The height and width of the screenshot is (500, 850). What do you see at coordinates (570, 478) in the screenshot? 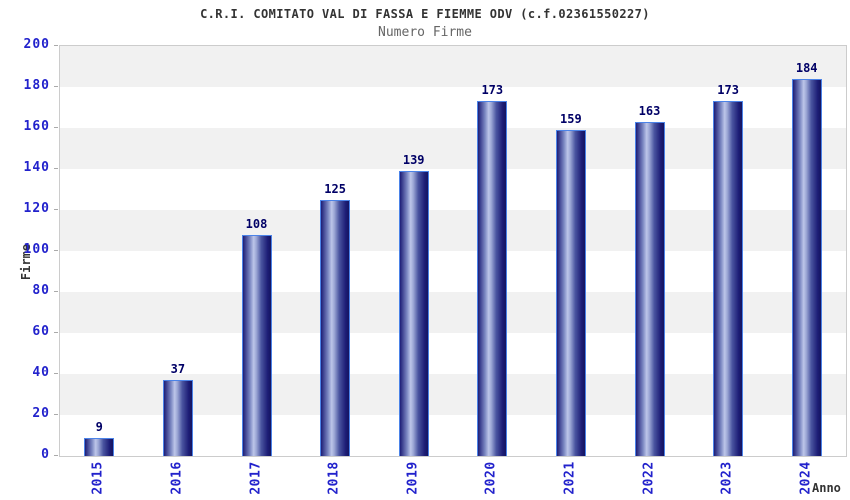
I see `x-tick-2021: 2021` at bounding box center [570, 478].